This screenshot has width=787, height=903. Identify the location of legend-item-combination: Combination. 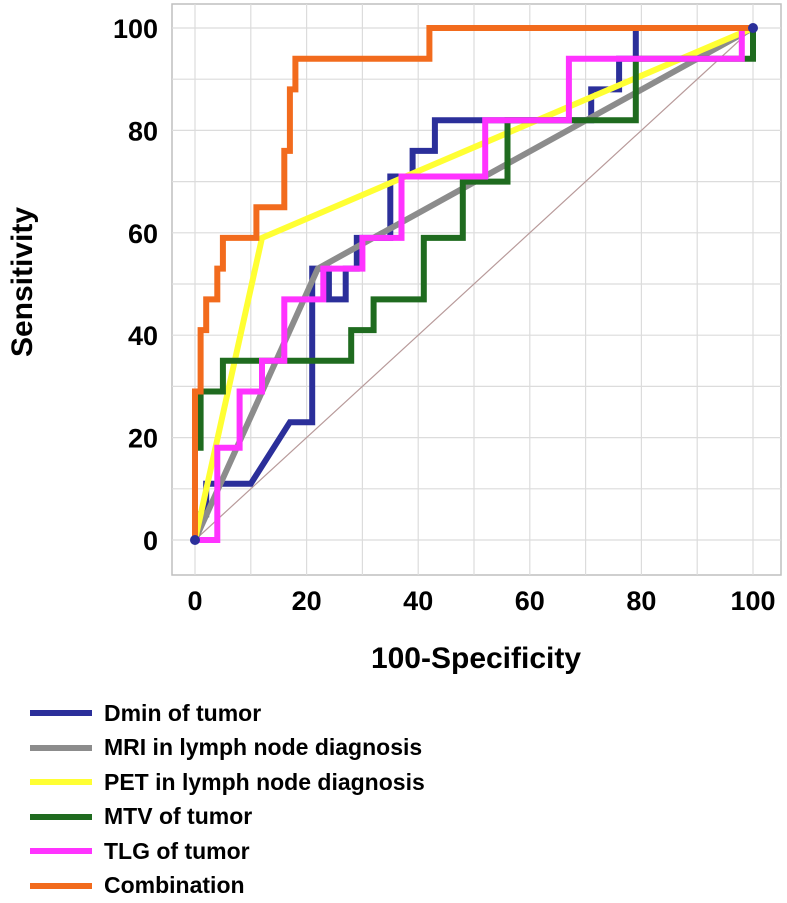
(227, 886).